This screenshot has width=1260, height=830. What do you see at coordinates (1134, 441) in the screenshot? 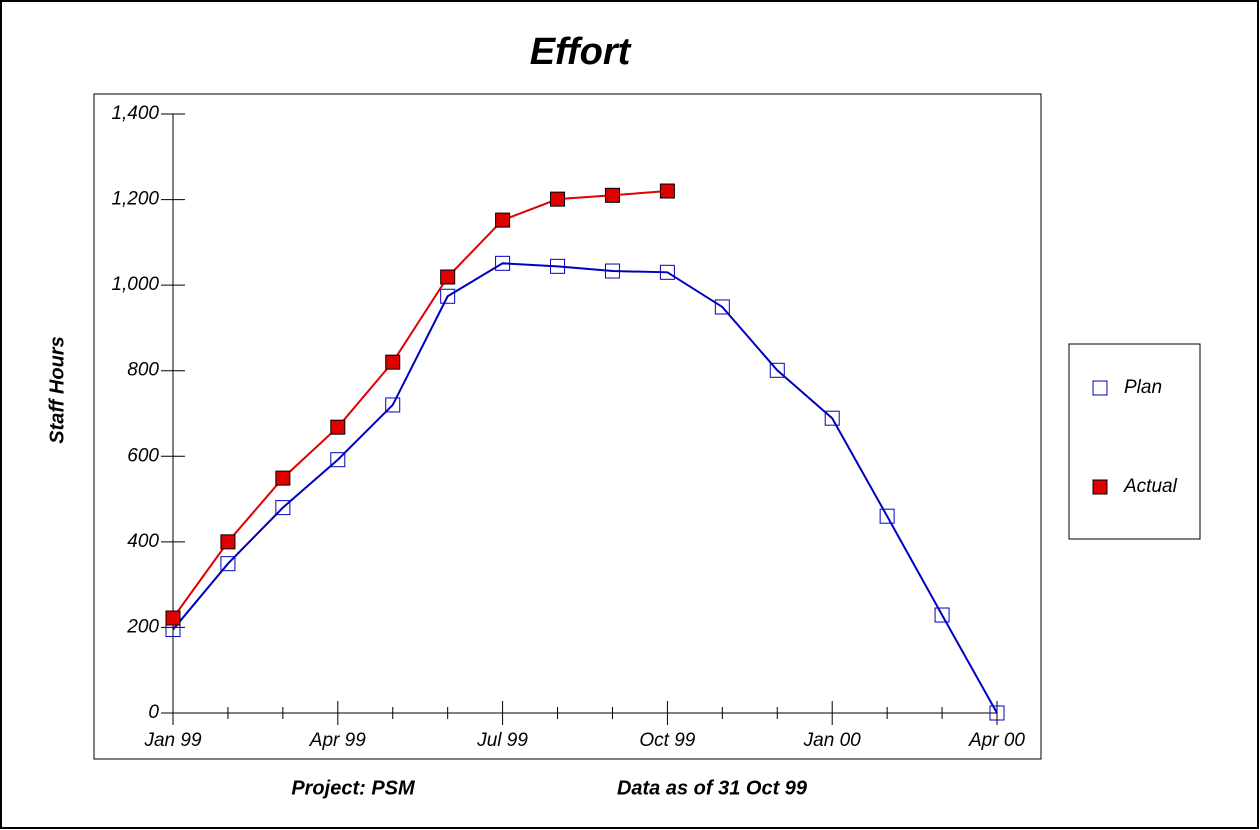
I see `legend-box` at bounding box center [1134, 441].